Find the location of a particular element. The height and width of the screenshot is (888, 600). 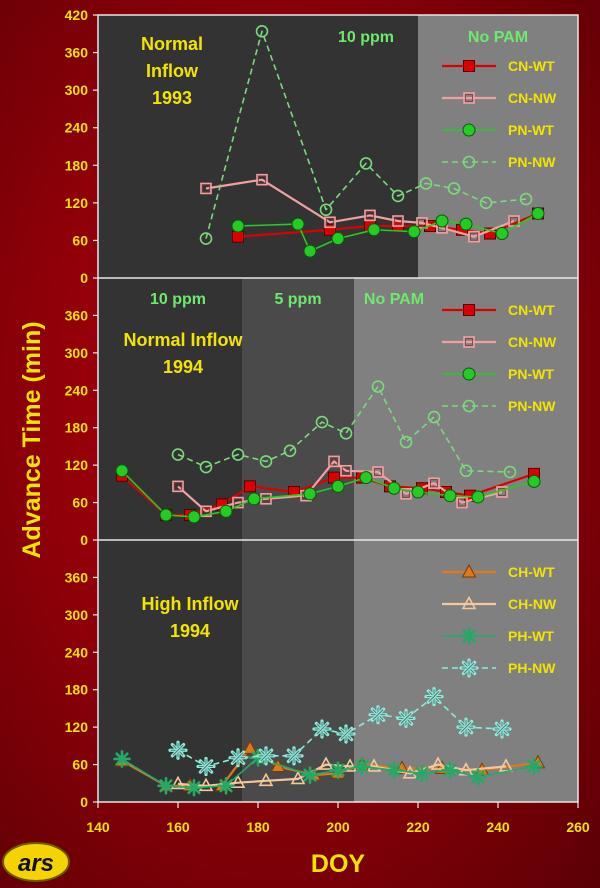

x-tick-200: 200 is located at coordinates (338, 827).